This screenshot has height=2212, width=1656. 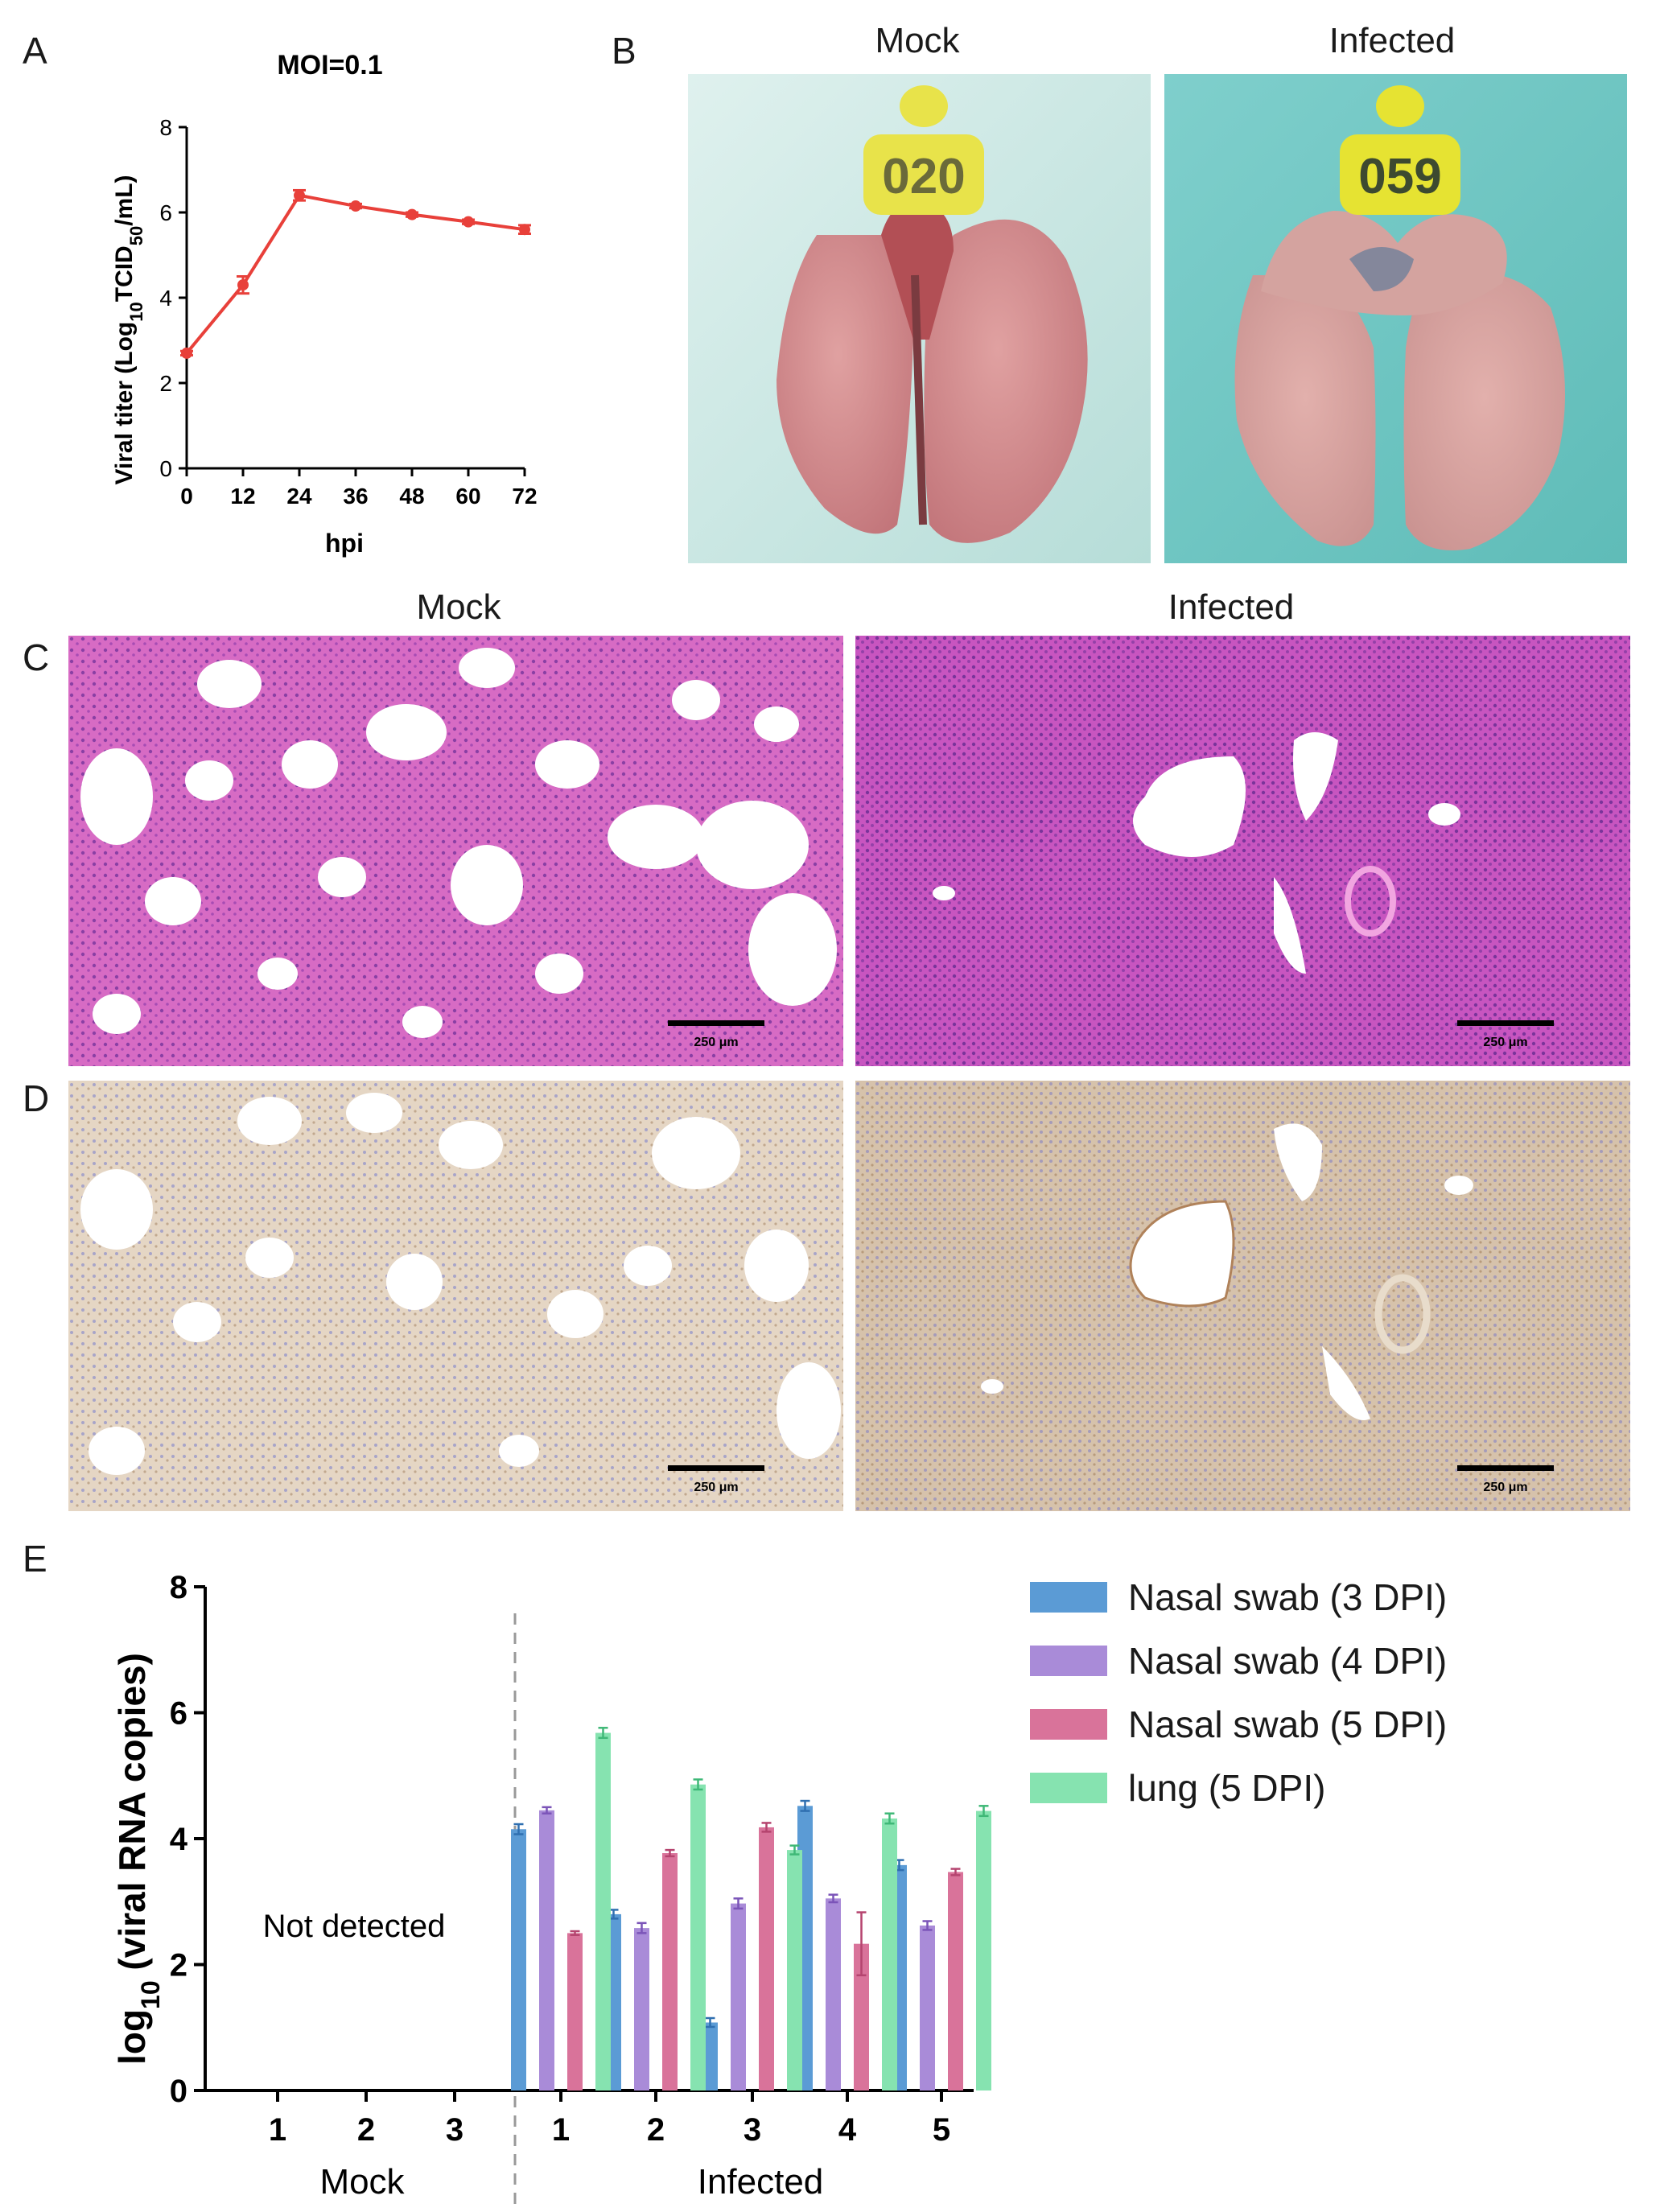 I want to click on panel-c-left-caption: Mock, so click(x=458, y=607).